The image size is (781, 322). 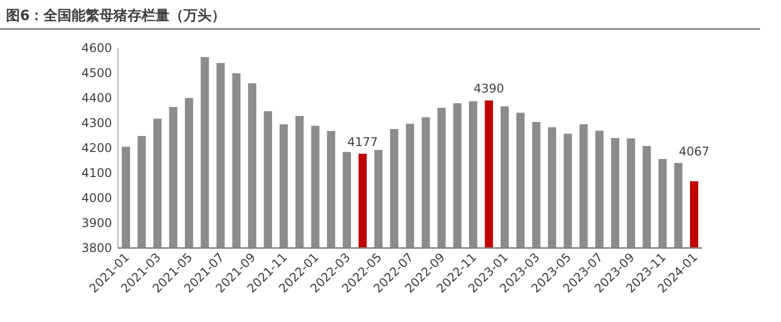 What do you see at coordinates (96, 98) in the screenshot?
I see `y-tick-label: 4400` at bounding box center [96, 98].